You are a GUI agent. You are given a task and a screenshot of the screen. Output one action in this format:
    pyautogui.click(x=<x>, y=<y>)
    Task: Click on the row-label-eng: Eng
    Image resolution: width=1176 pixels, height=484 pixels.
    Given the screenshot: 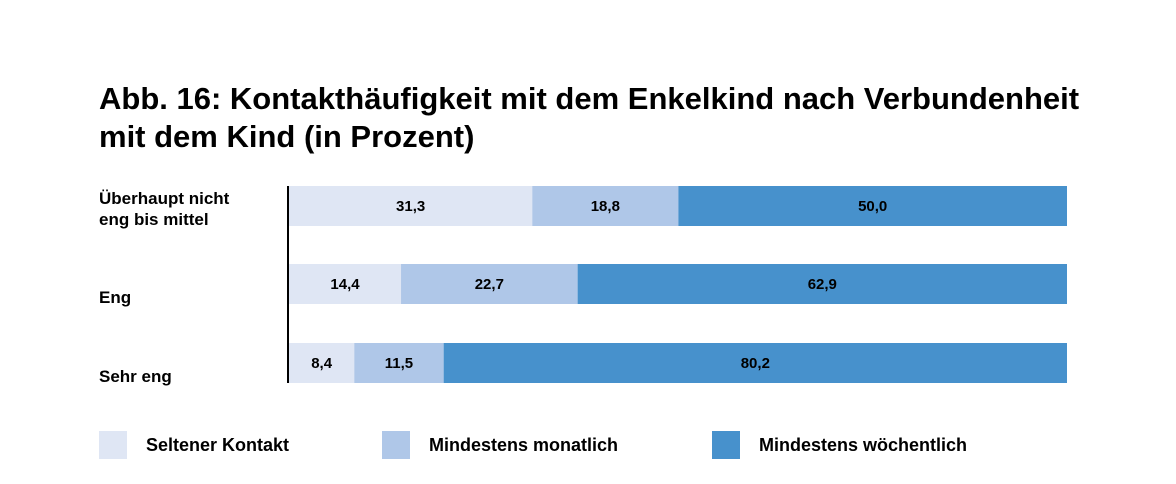 What is the action you would take?
    pyautogui.click(x=115, y=297)
    